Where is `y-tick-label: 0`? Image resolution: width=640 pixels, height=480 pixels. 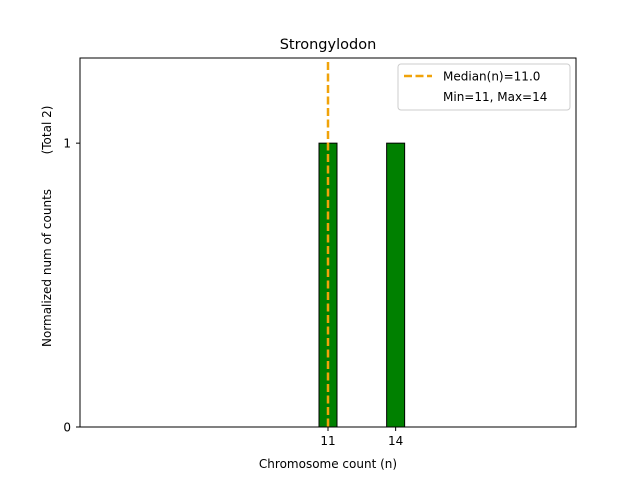 y-tick-label: 0 is located at coordinates (67, 428).